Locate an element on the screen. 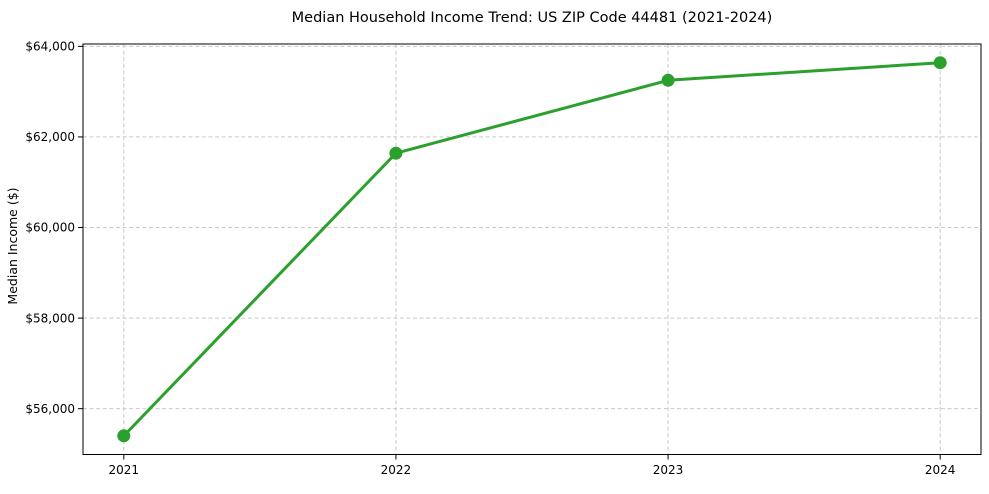 Image resolution: width=989 pixels, height=494 pixels. data-point-2021 is located at coordinates (124, 436).